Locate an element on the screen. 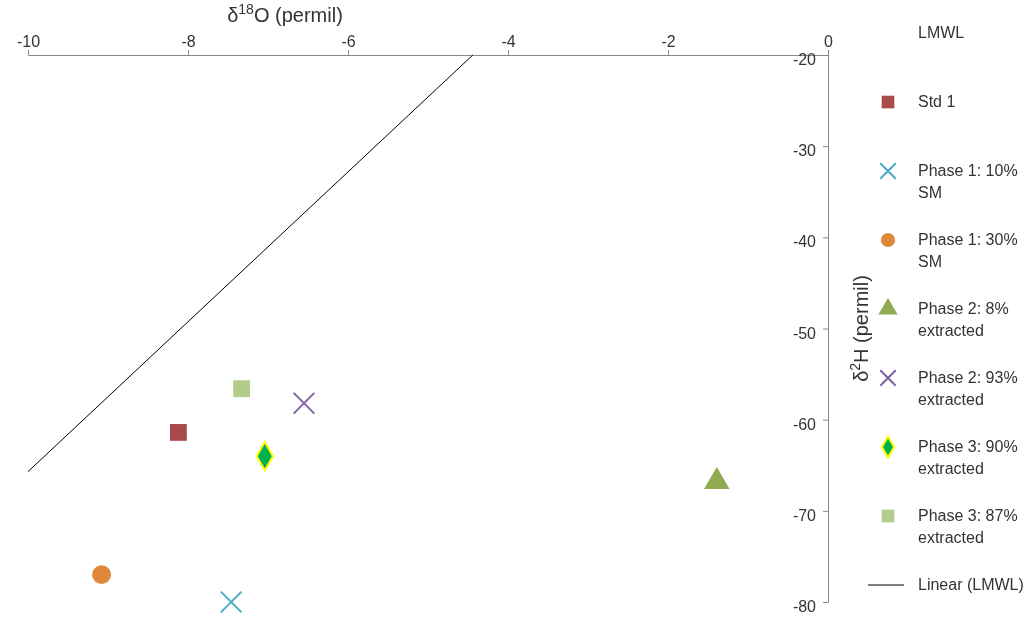 The height and width of the screenshot is (617, 1035). y-tick-label: -30 is located at coordinates (804, 151).